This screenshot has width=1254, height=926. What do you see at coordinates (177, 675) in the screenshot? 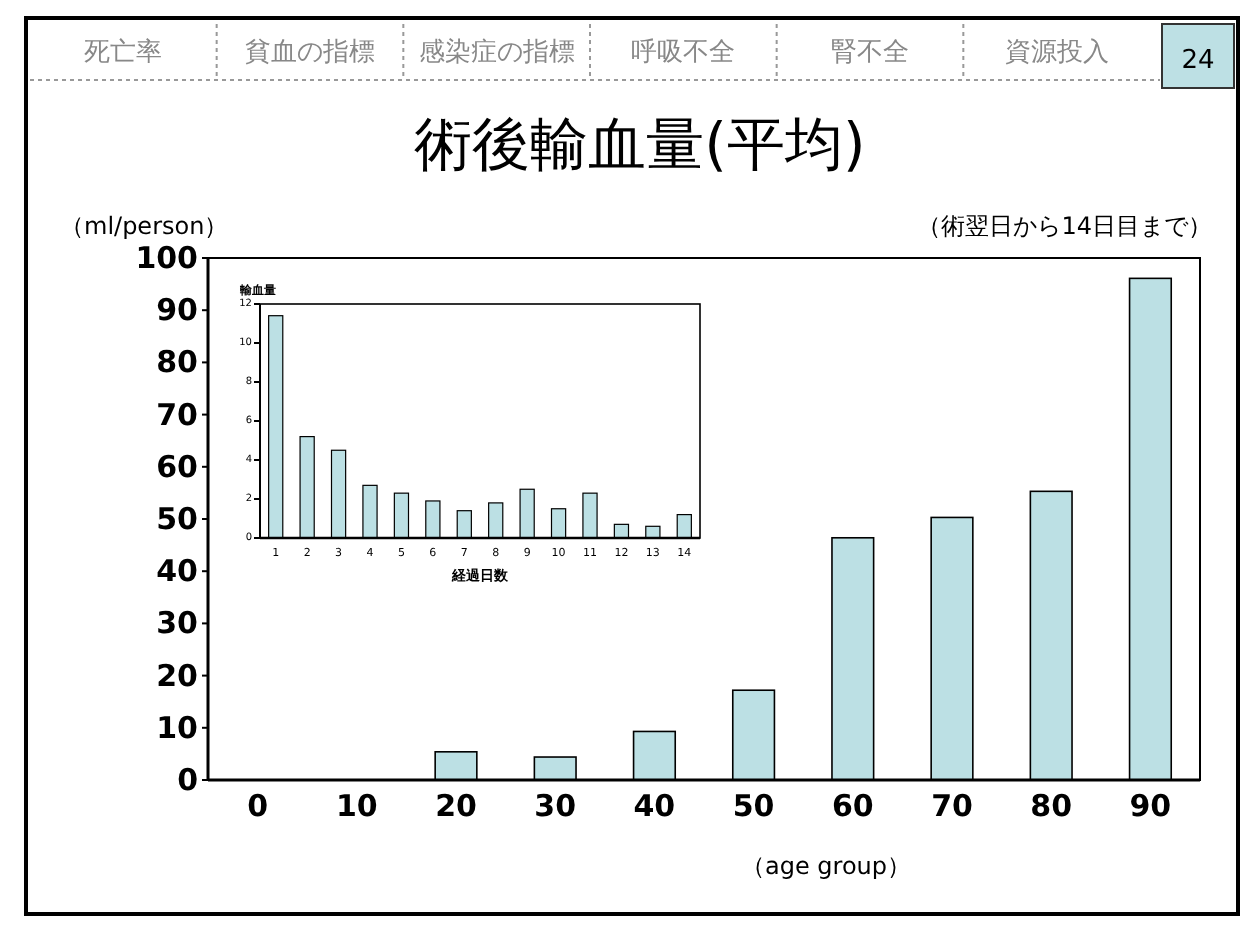
I see `y-tick-label: 20` at bounding box center [177, 675].